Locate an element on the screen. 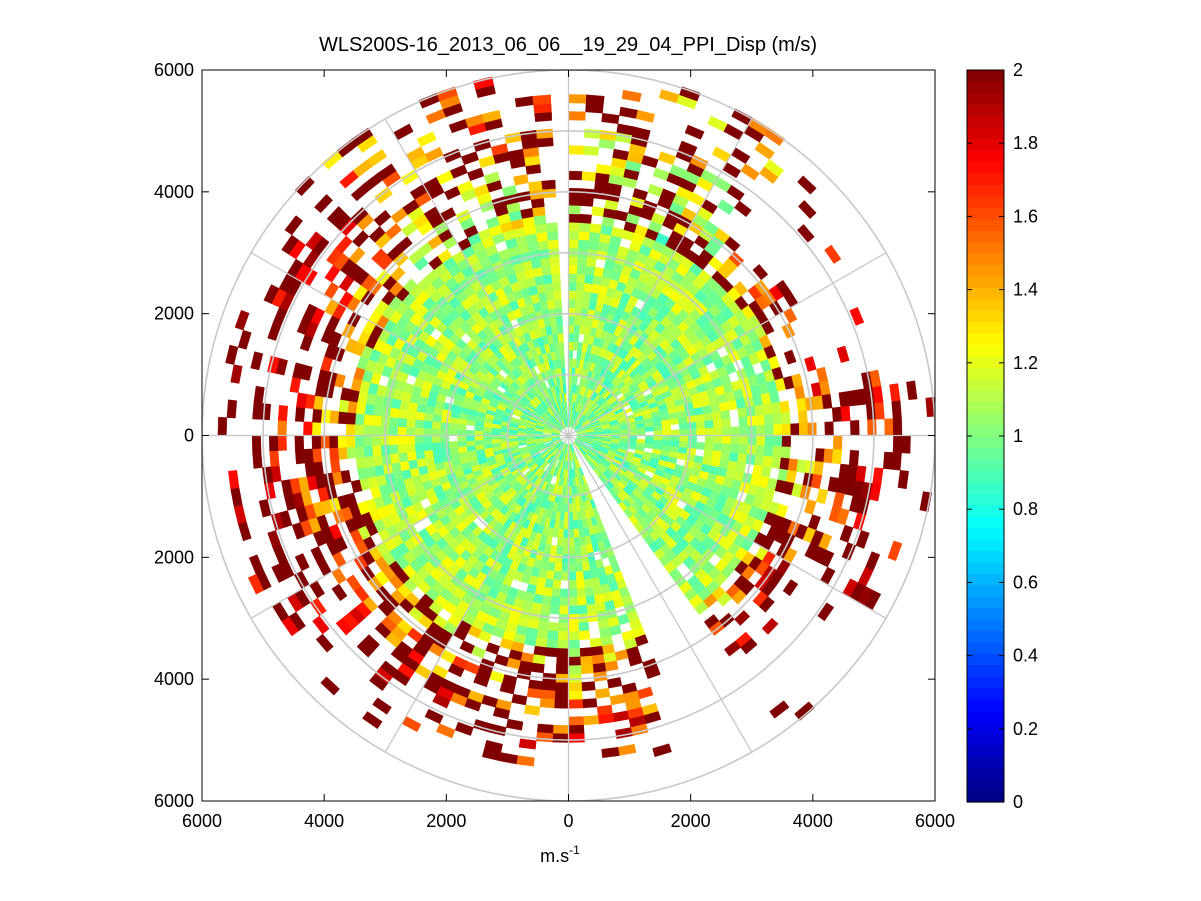 The height and width of the screenshot is (901, 1201). colorbar-tick-label: 0.4 is located at coordinates (1025, 656).